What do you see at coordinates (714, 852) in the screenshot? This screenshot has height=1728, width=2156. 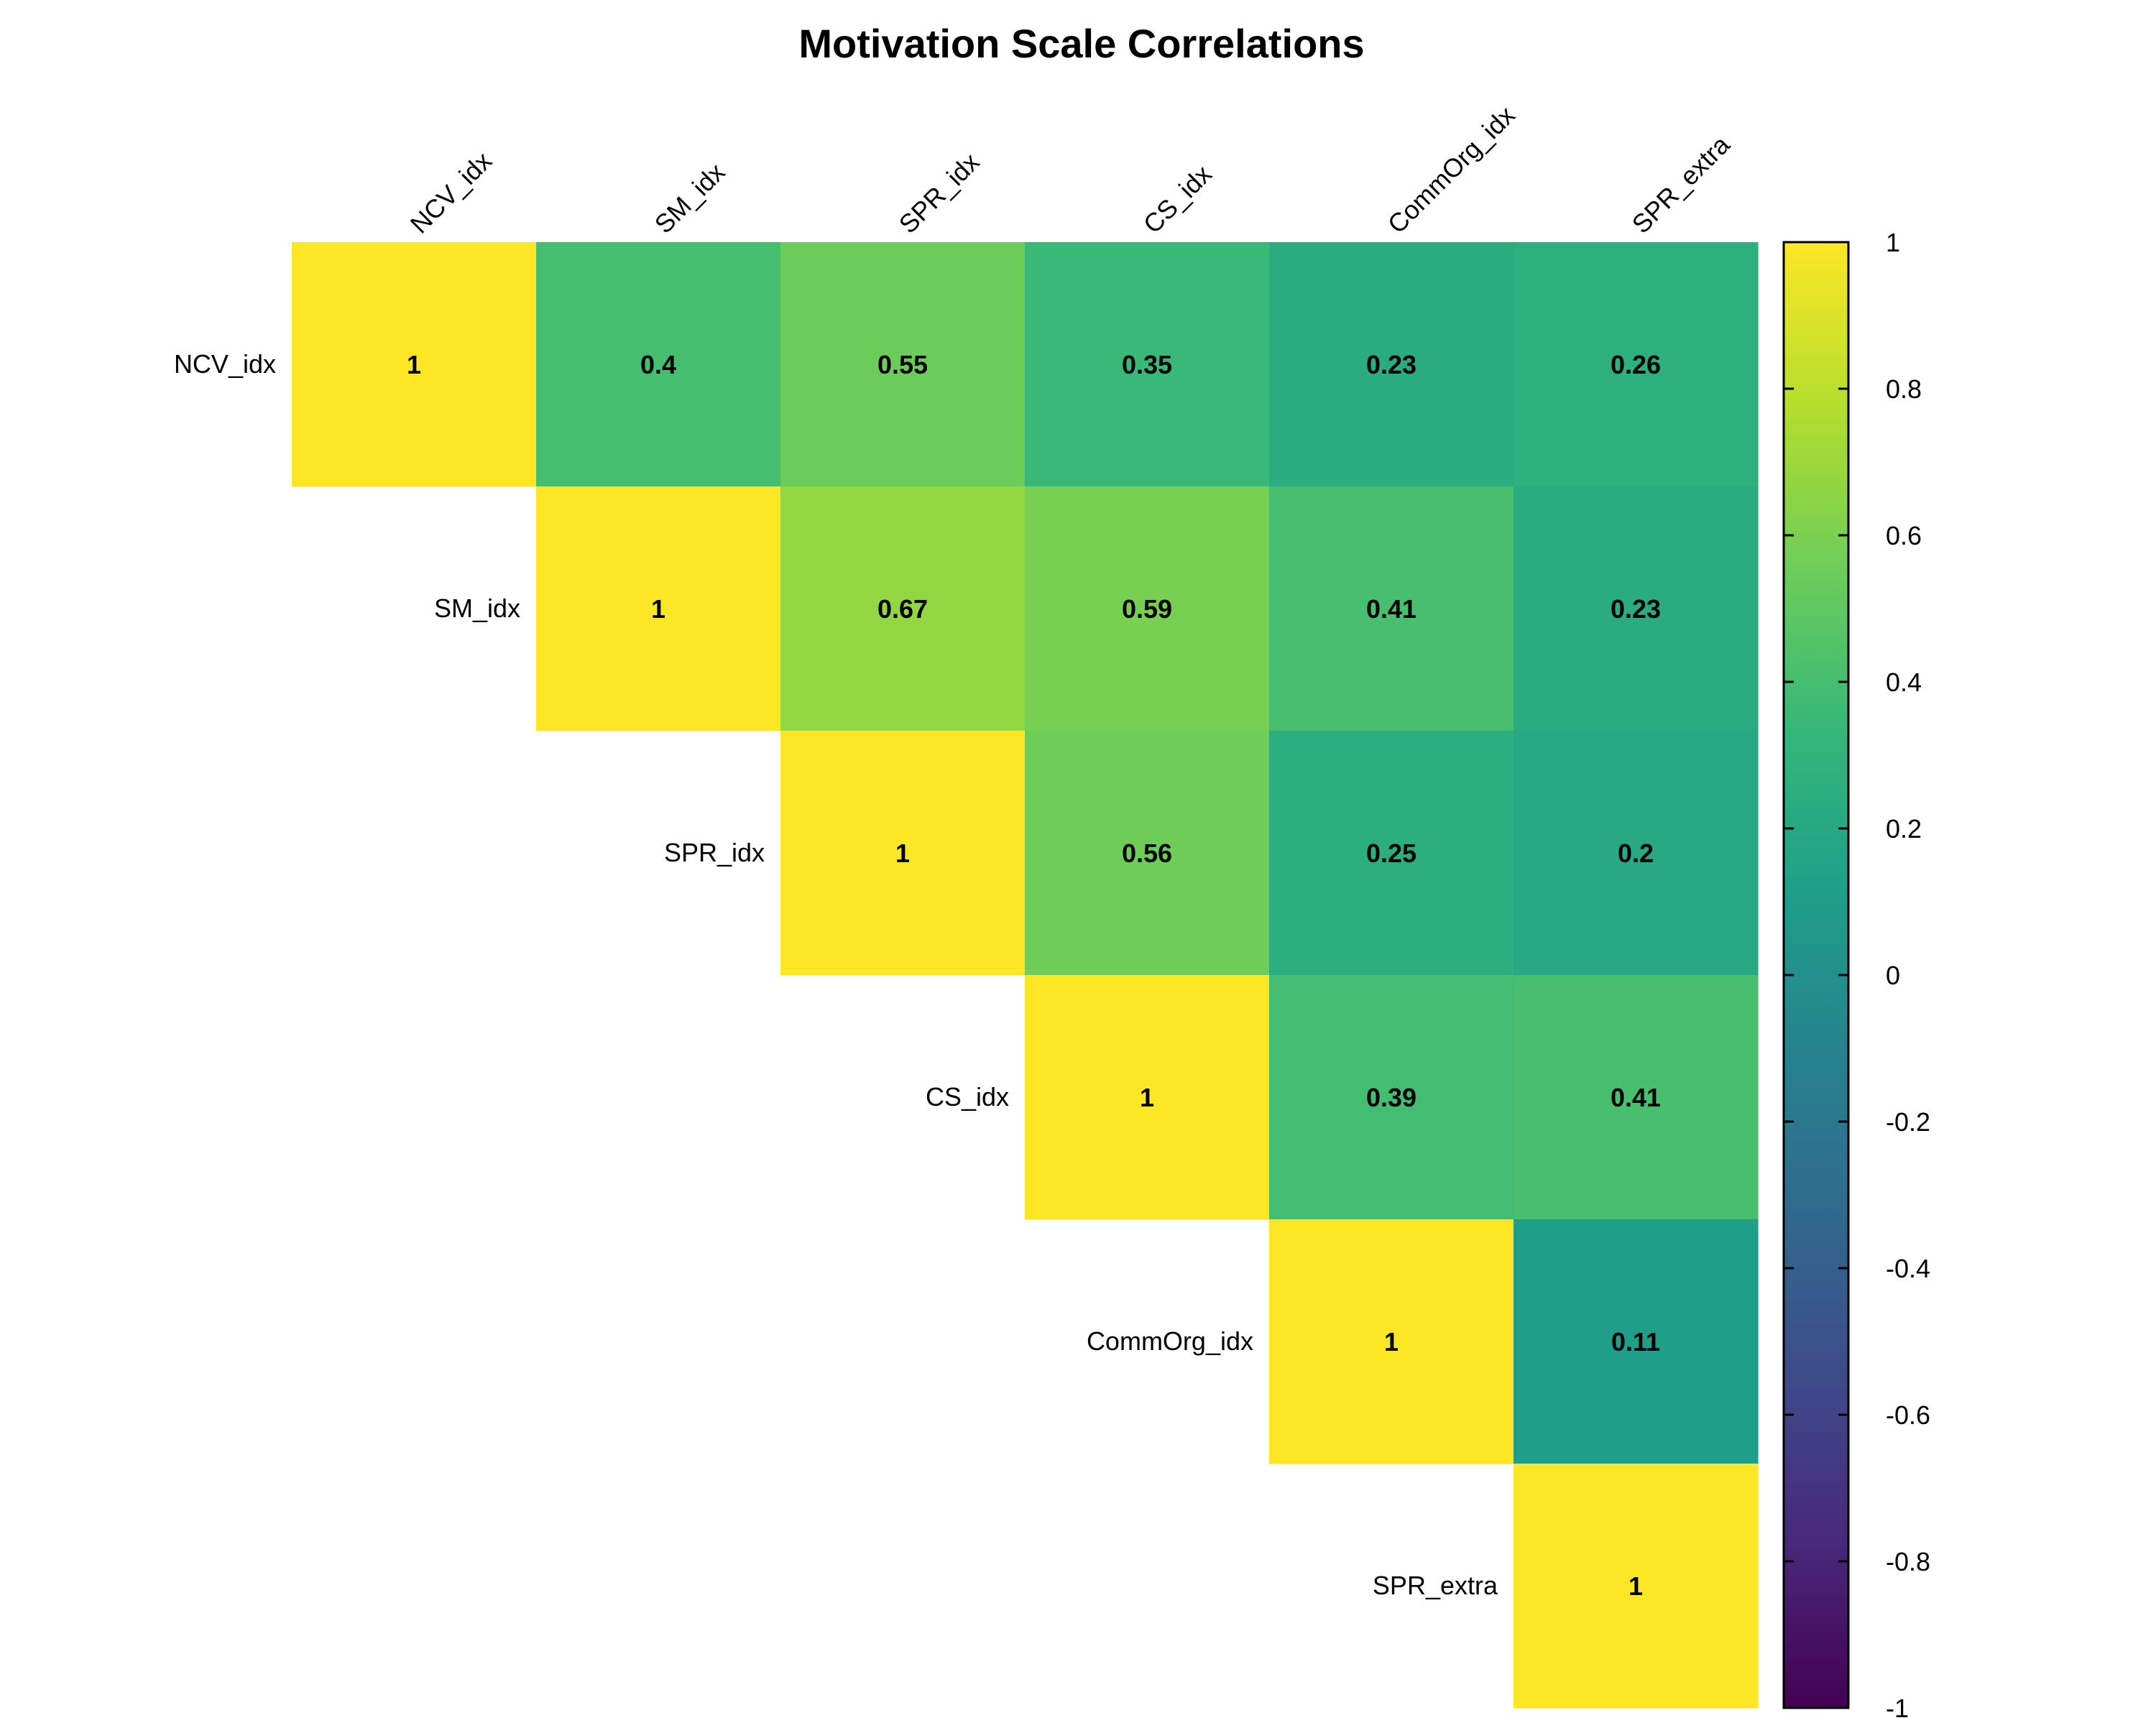 I see `row-label-spr-idx: SPR_idx` at bounding box center [714, 852].